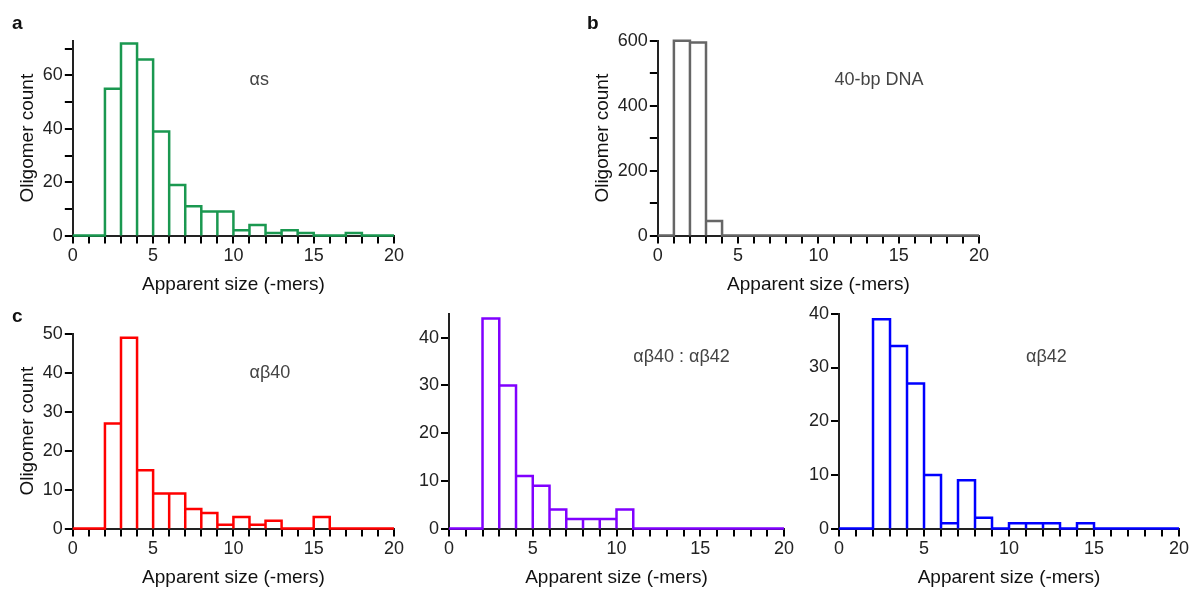  What do you see at coordinates (17, 22) in the screenshot?
I see `chart-title: a` at bounding box center [17, 22].